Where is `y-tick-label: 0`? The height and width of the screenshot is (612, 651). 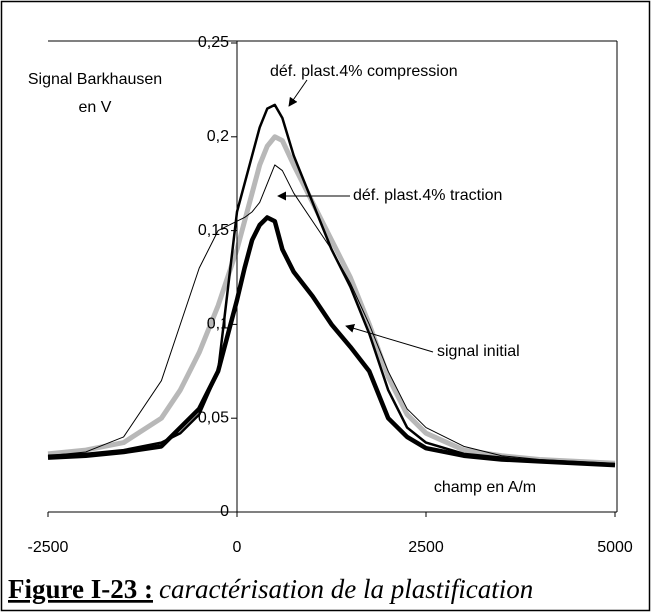
y-tick-label: 0 is located at coordinates (224, 511).